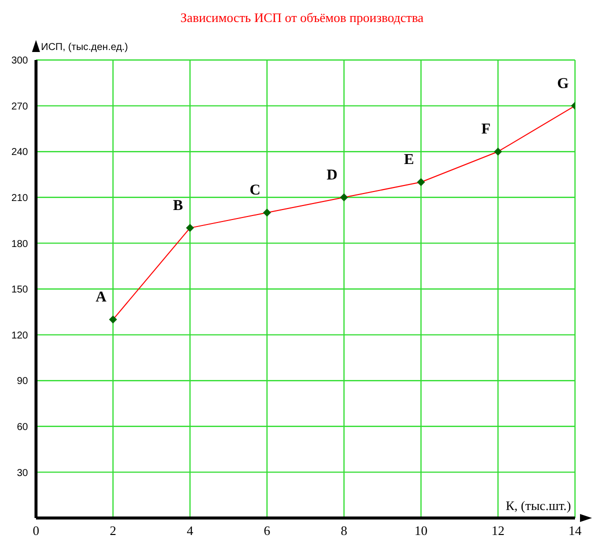 The width and height of the screenshot is (604, 552). I want to click on annotation: F, so click(486, 130).